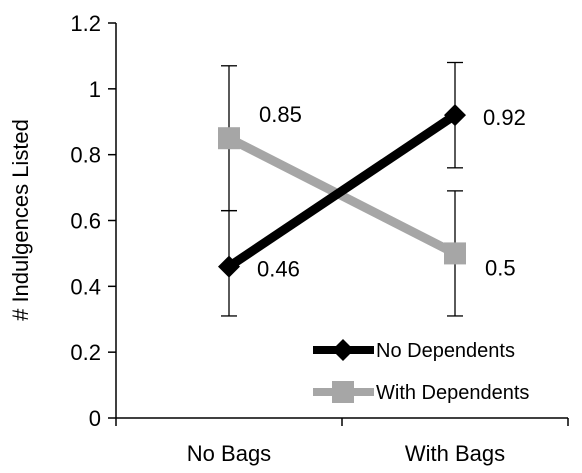 This screenshot has height=473, width=582. I want to click on data-label-0-0: 0.46, so click(278, 269).